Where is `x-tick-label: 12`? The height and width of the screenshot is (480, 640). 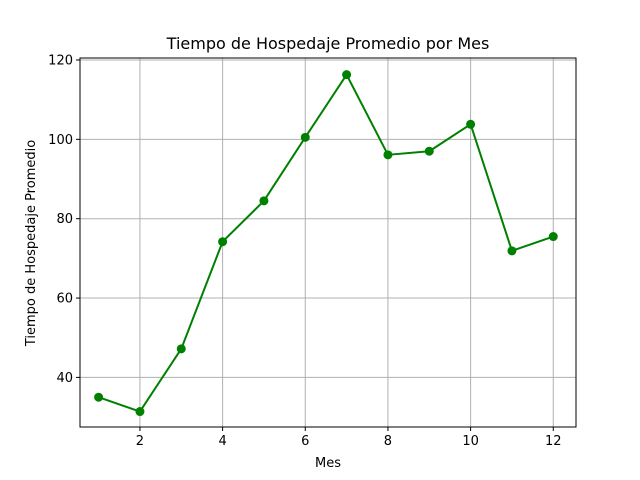 x-tick-label: 12 is located at coordinates (553, 441).